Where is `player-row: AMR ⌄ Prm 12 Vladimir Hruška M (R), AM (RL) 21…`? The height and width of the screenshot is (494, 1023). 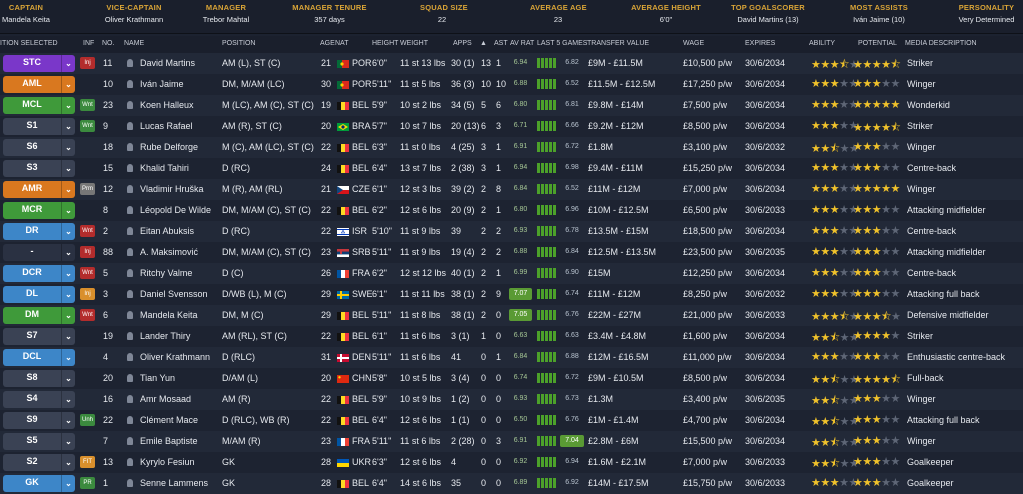 player-row: AMR ⌄ Prm 12 Vladimir Hruška M (R), AM (RL) 21… is located at coordinates (511, 189).